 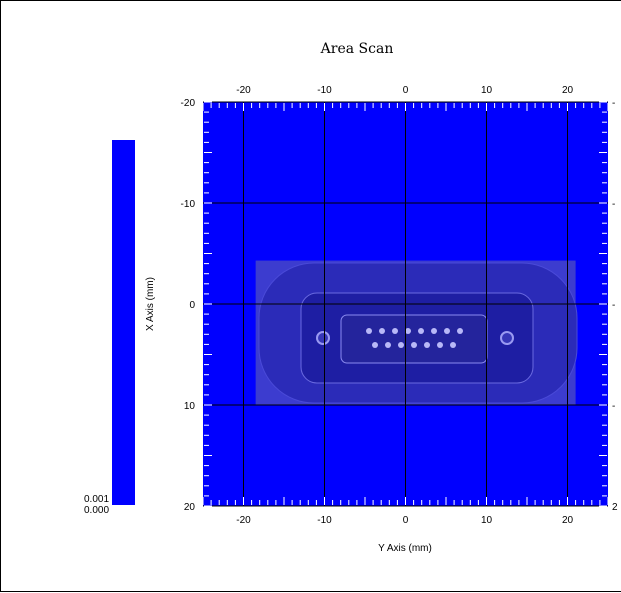 What do you see at coordinates (188, 103) in the screenshot?
I see `y-tick-label-left: -20` at bounding box center [188, 103].